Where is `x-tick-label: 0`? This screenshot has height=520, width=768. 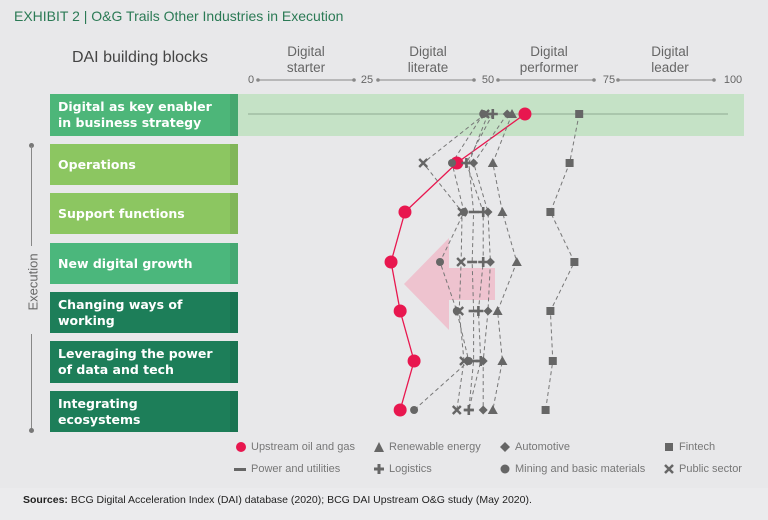
x-tick-label: 0 is located at coordinates (251, 80).